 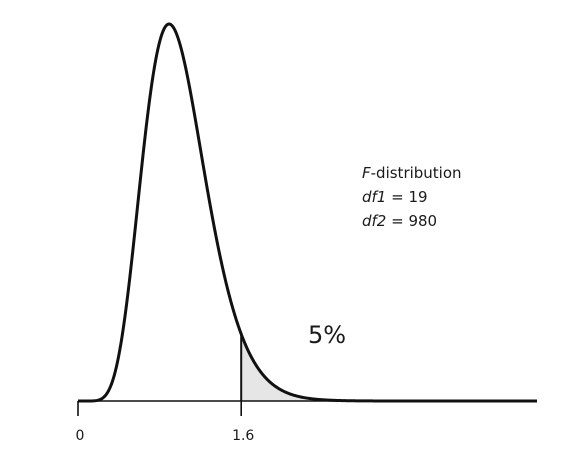 I want to click on tail-percent-label: 5%, so click(x=327, y=335).